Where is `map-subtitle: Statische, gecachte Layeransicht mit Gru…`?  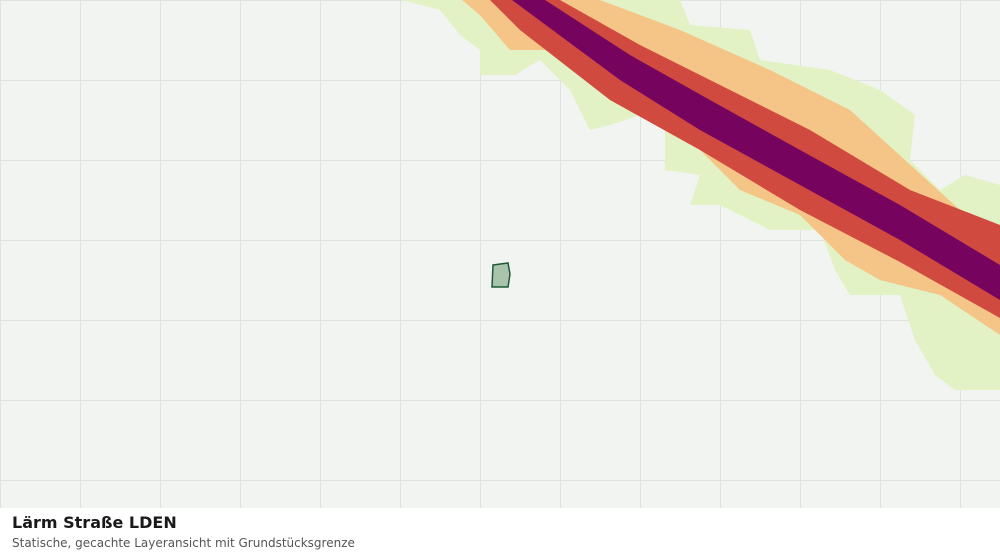
map-subtitle: Statische, gecachte Layeransicht mit Gru… is located at coordinates (183, 543).